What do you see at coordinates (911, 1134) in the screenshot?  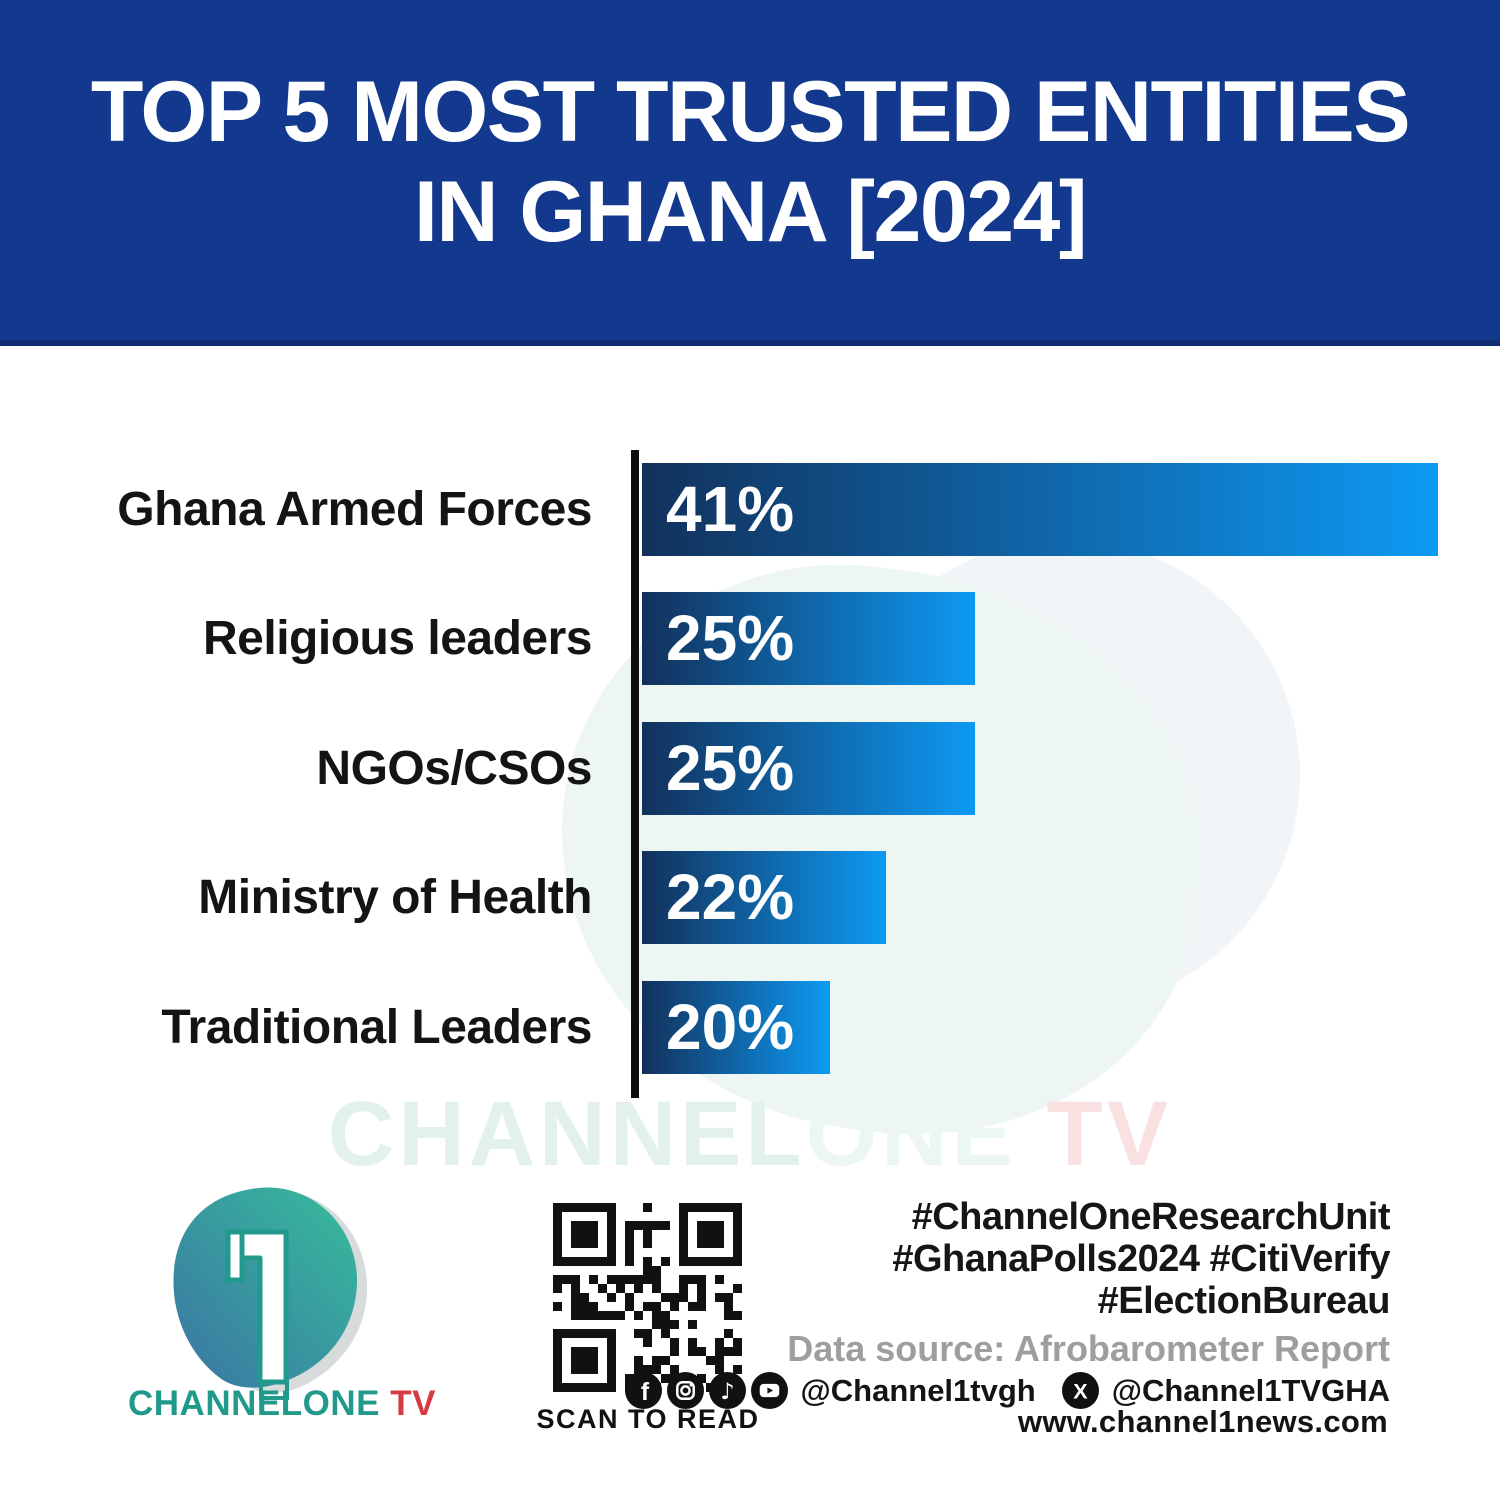 I see `watermark-one: ONE` at bounding box center [911, 1134].